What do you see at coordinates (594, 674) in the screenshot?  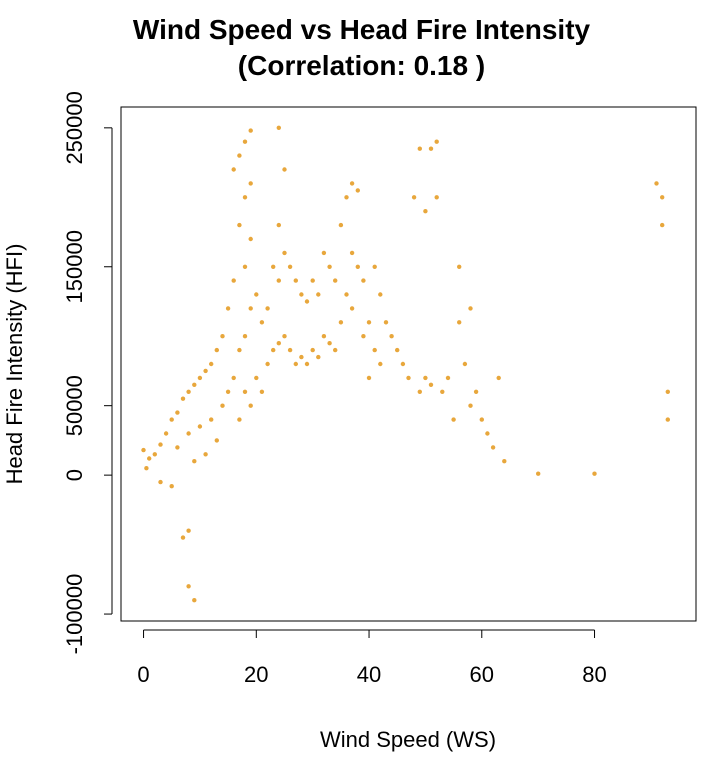 I see `x-tick-label: 80` at bounding box center [594, 674].